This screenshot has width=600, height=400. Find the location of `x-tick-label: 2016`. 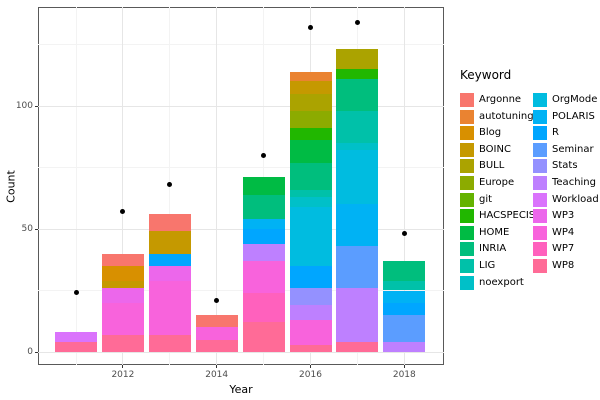

x-tick-label: 2016 is located at coordinates (310, 375).